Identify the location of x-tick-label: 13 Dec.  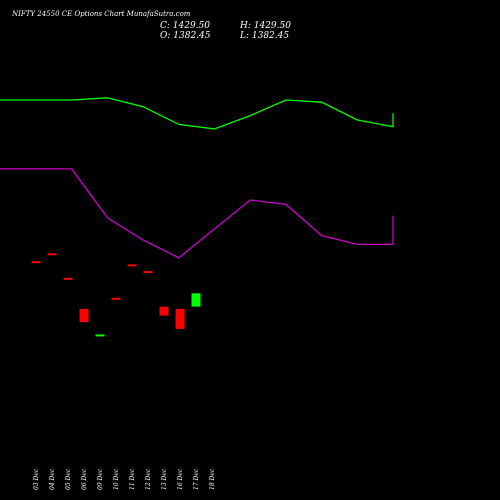
(164, 479).